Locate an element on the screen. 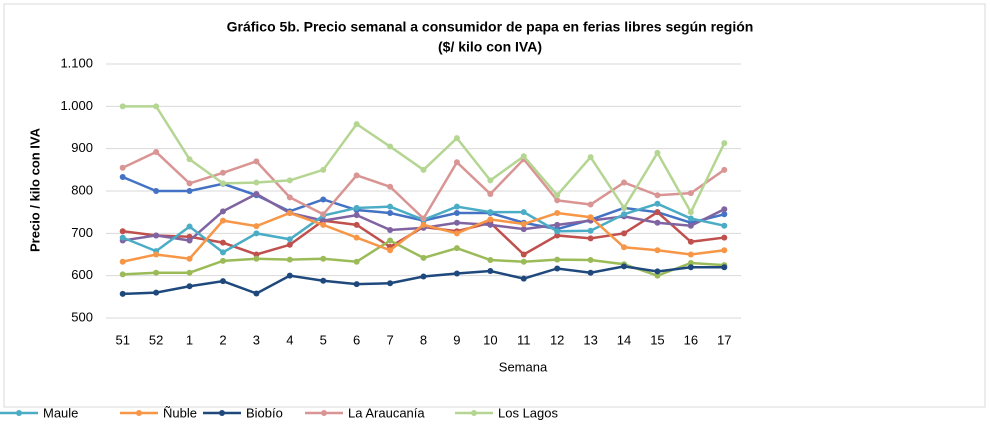 This screenshot has height=428, width=990. x-tick-label: 15 is located at coordinates (657, 339).